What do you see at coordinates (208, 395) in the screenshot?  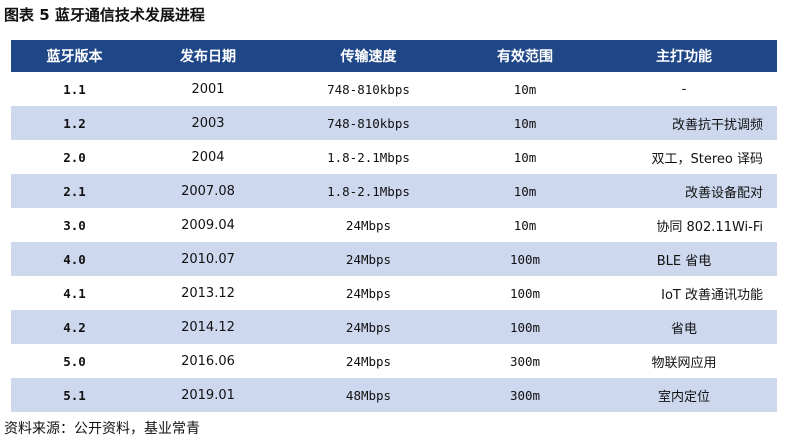 I see `cell-date: 2019.01` at bounding box center [208, 395].